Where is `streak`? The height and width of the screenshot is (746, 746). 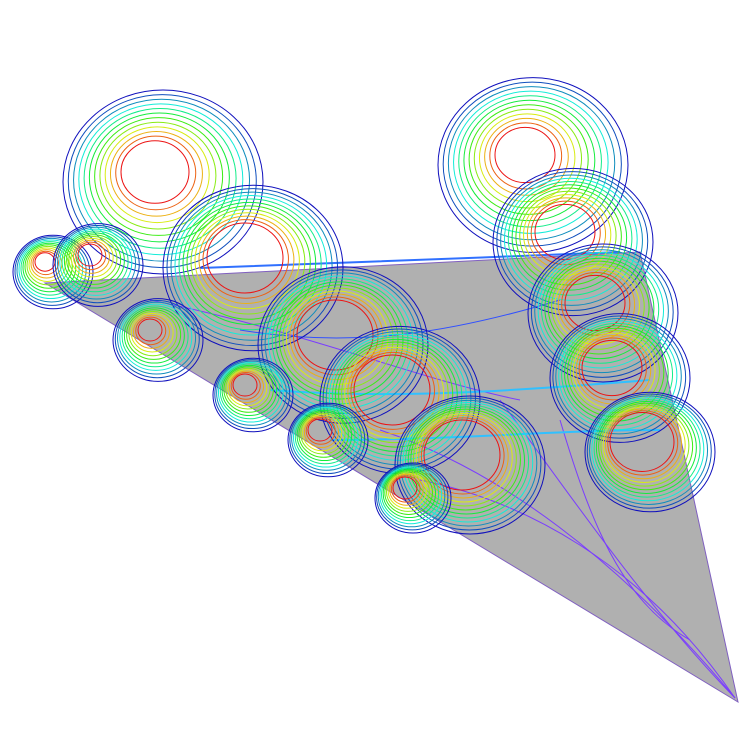
streak is located at coordinates (460, 387).